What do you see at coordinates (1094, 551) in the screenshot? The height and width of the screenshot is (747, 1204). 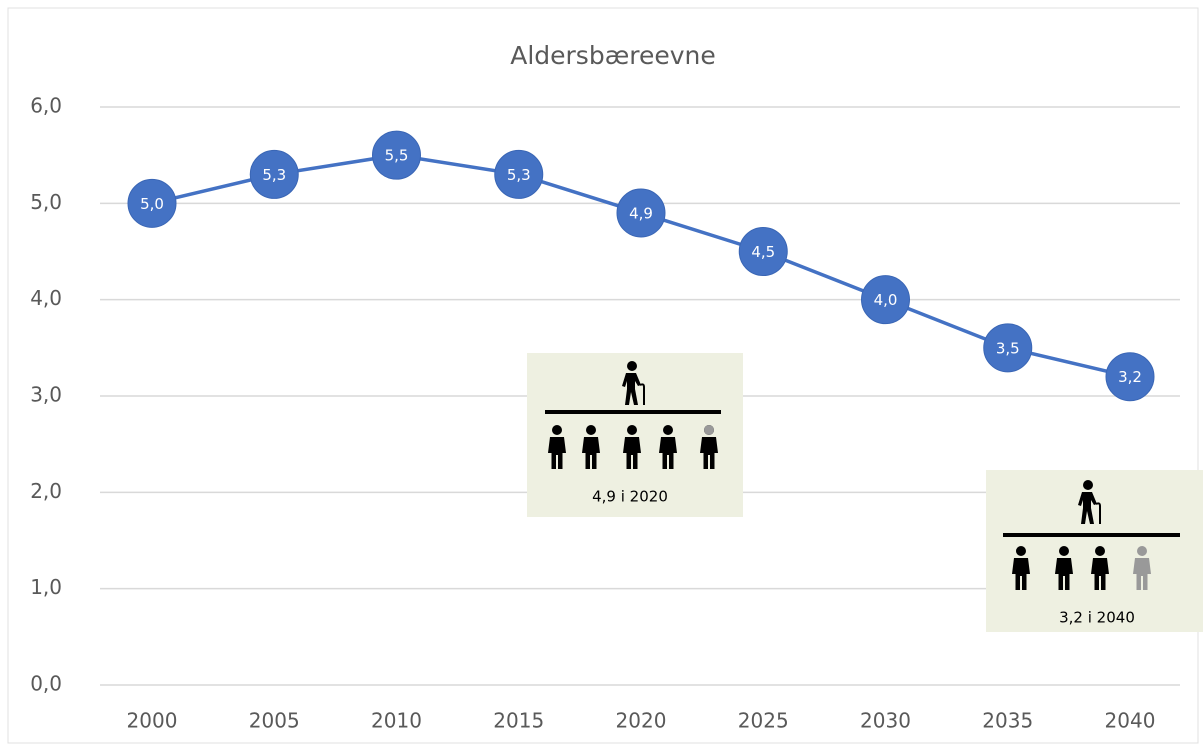 I see `annotation-box: 3,2 i 2040` at bounding box center [1094, 551].